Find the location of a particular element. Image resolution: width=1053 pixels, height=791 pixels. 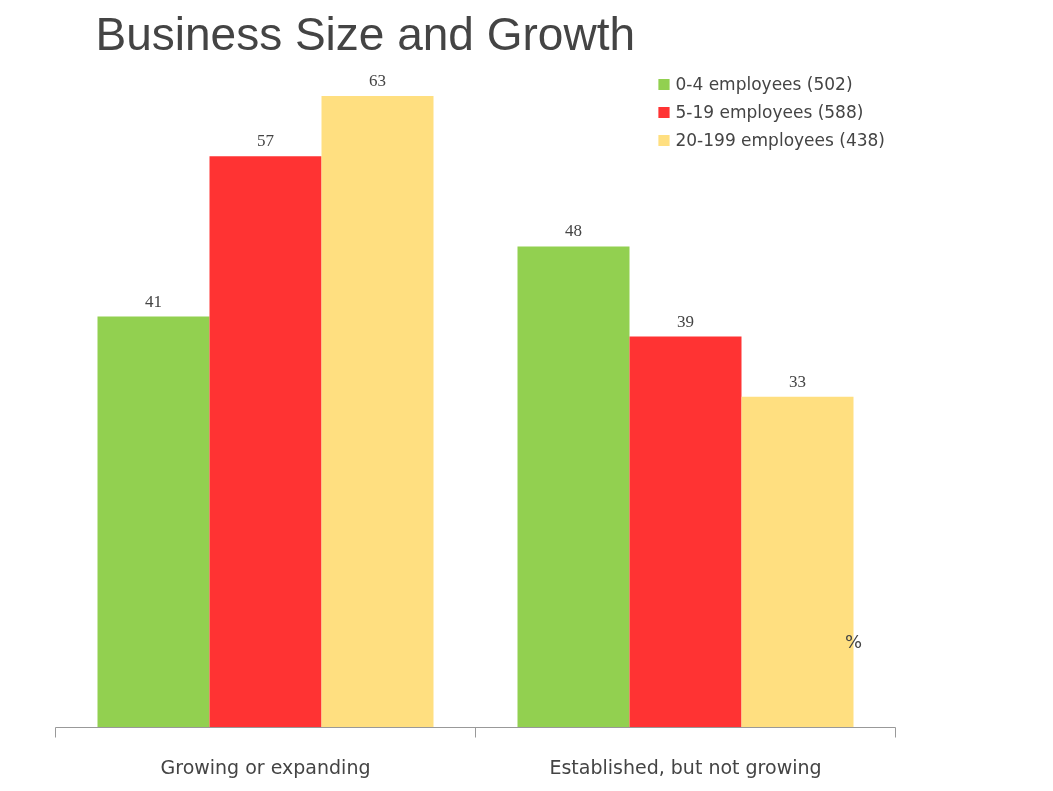

legend-label: 20-199 employees (438) is located at coordinates (780, 140).